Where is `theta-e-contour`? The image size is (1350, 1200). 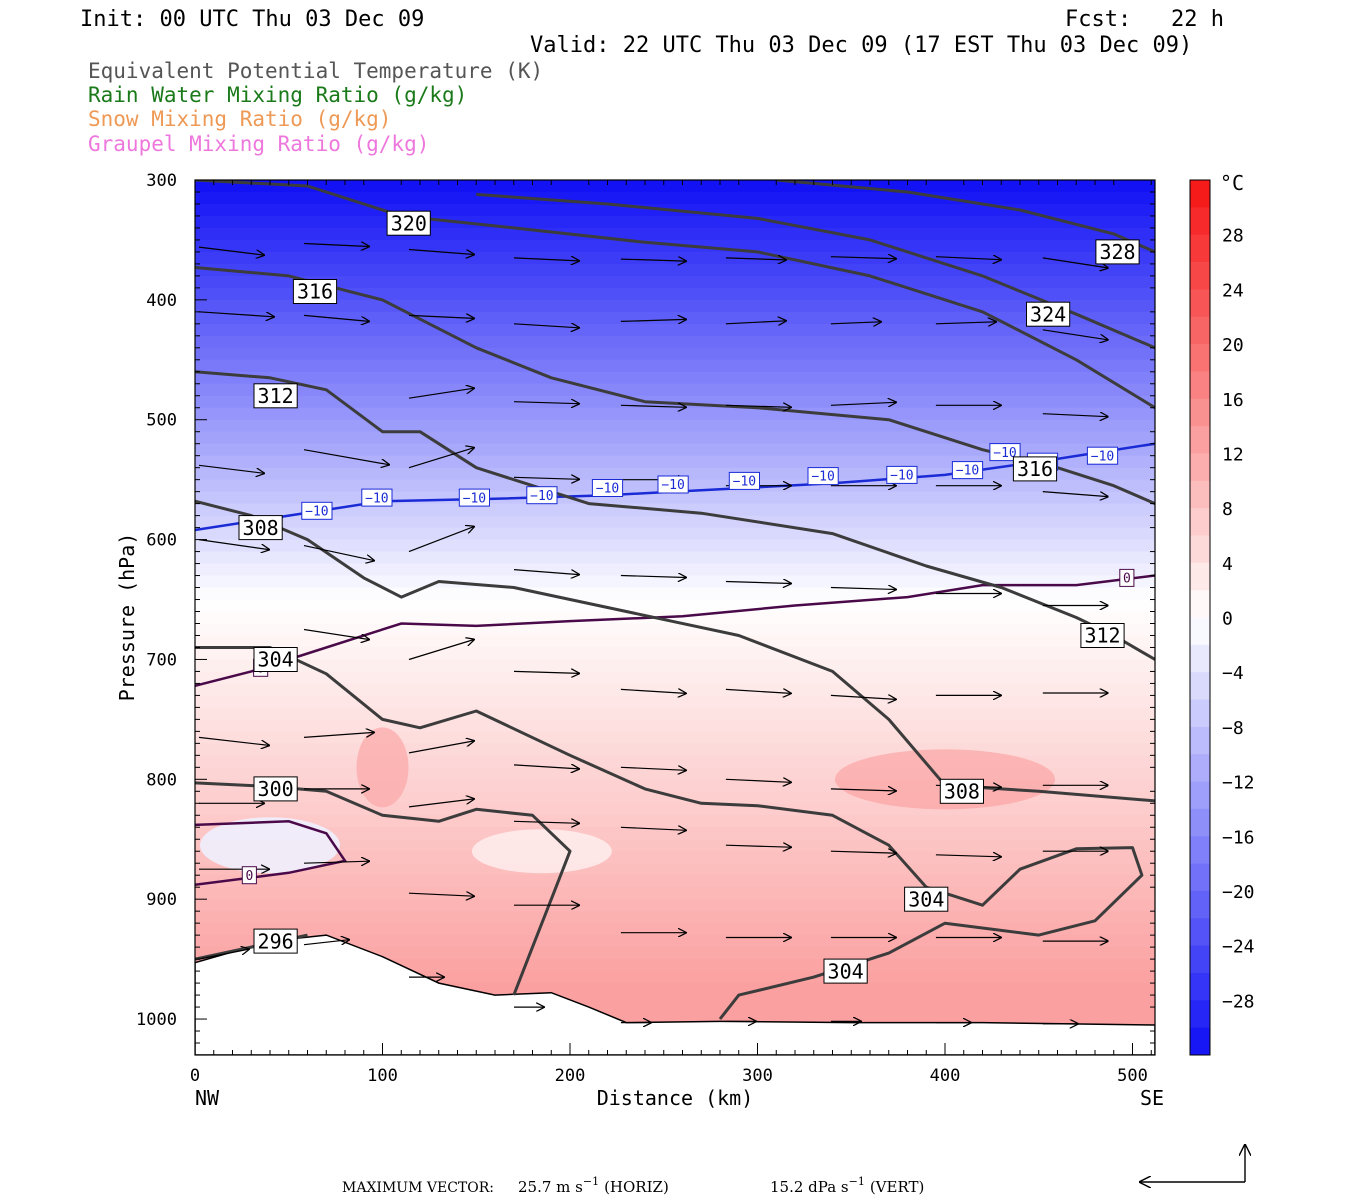 theta-e-contour is located at coordinates (383, 888).